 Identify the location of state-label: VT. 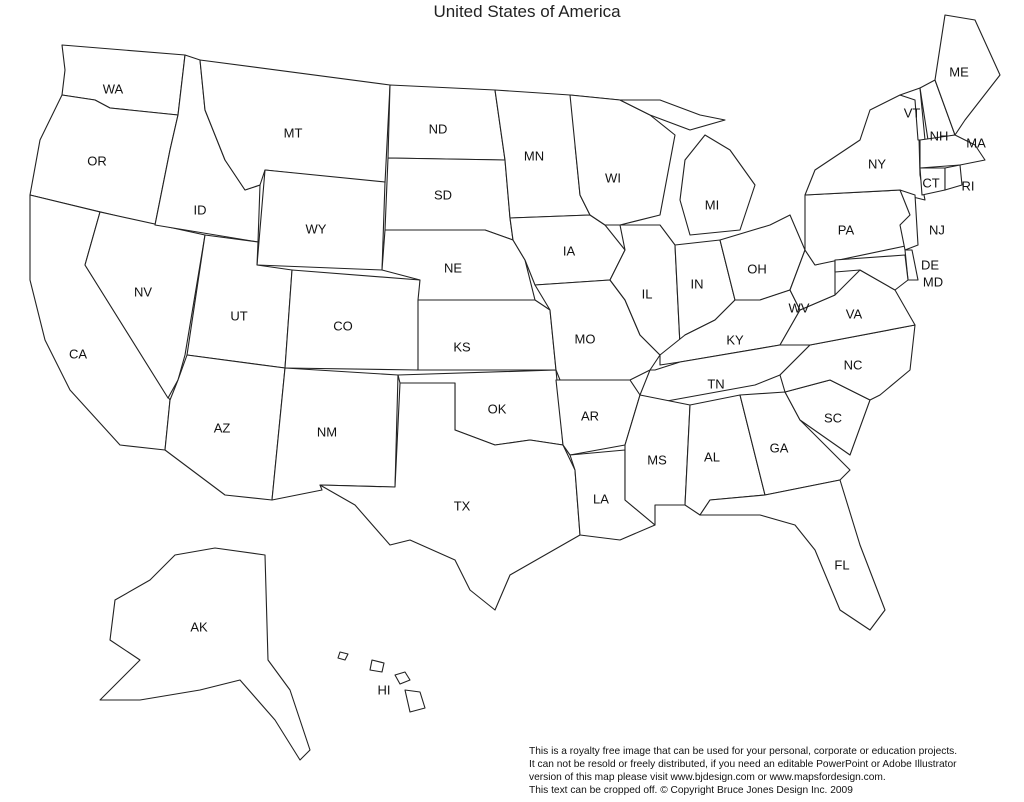
(912, 112).